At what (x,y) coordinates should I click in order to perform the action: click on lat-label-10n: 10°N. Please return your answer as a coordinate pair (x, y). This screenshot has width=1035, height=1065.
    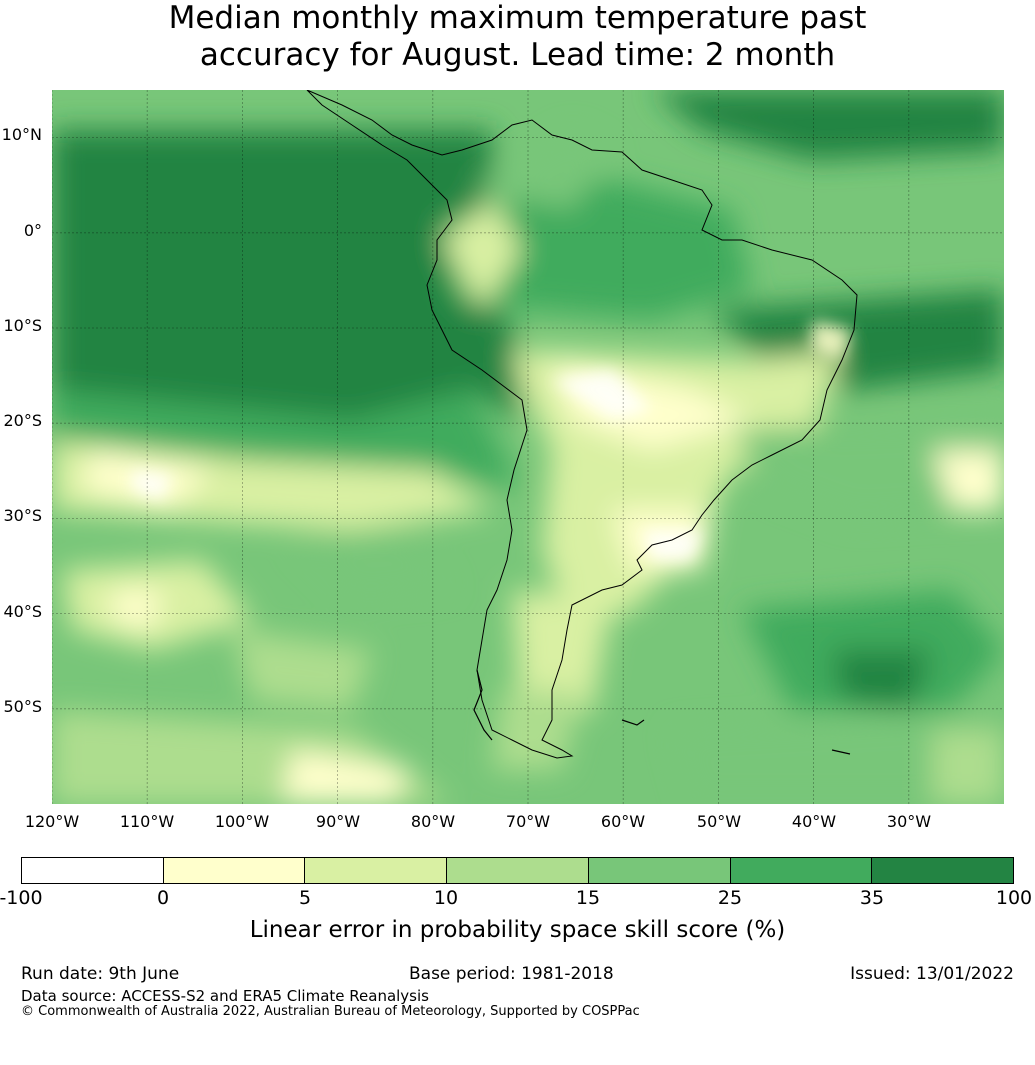
    Looking at the image, I should click on (21, 134).